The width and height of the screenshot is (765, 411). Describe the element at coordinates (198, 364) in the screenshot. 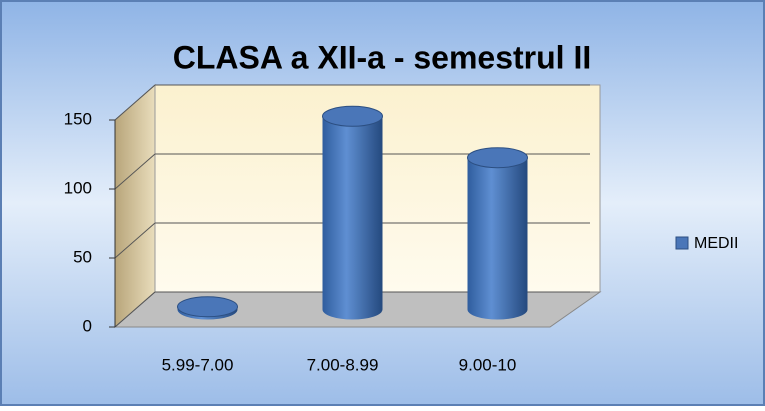

I see `x-tick-label: 5.99-7.00` at that location.